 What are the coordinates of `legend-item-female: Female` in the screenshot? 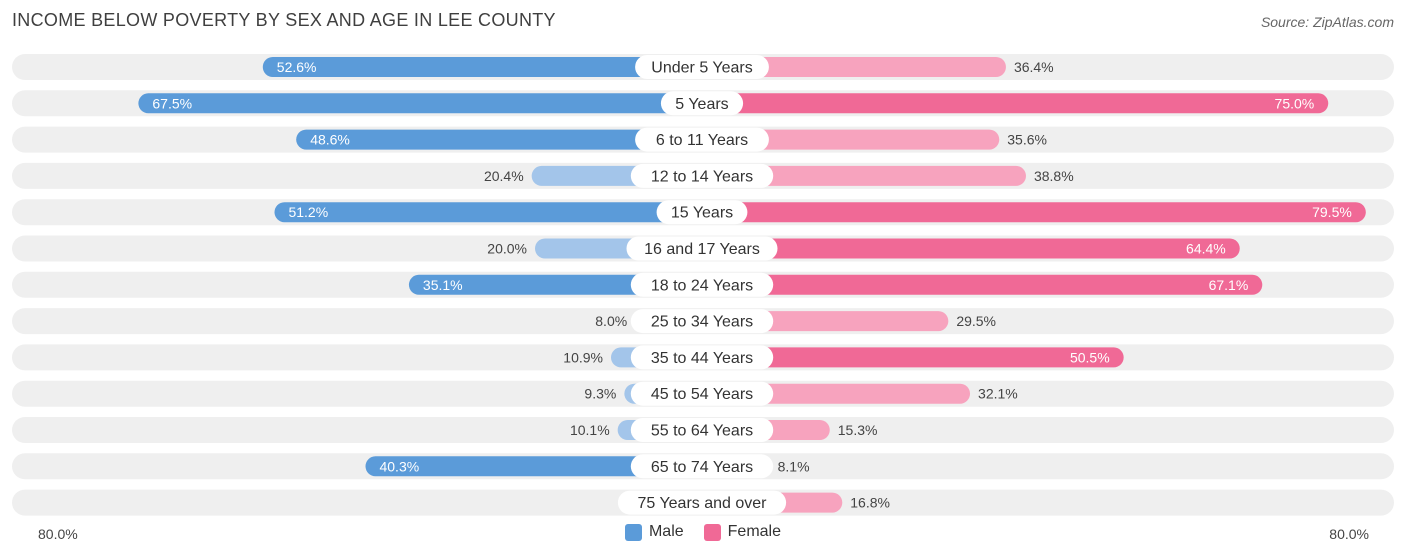 It's located at (742, 532).